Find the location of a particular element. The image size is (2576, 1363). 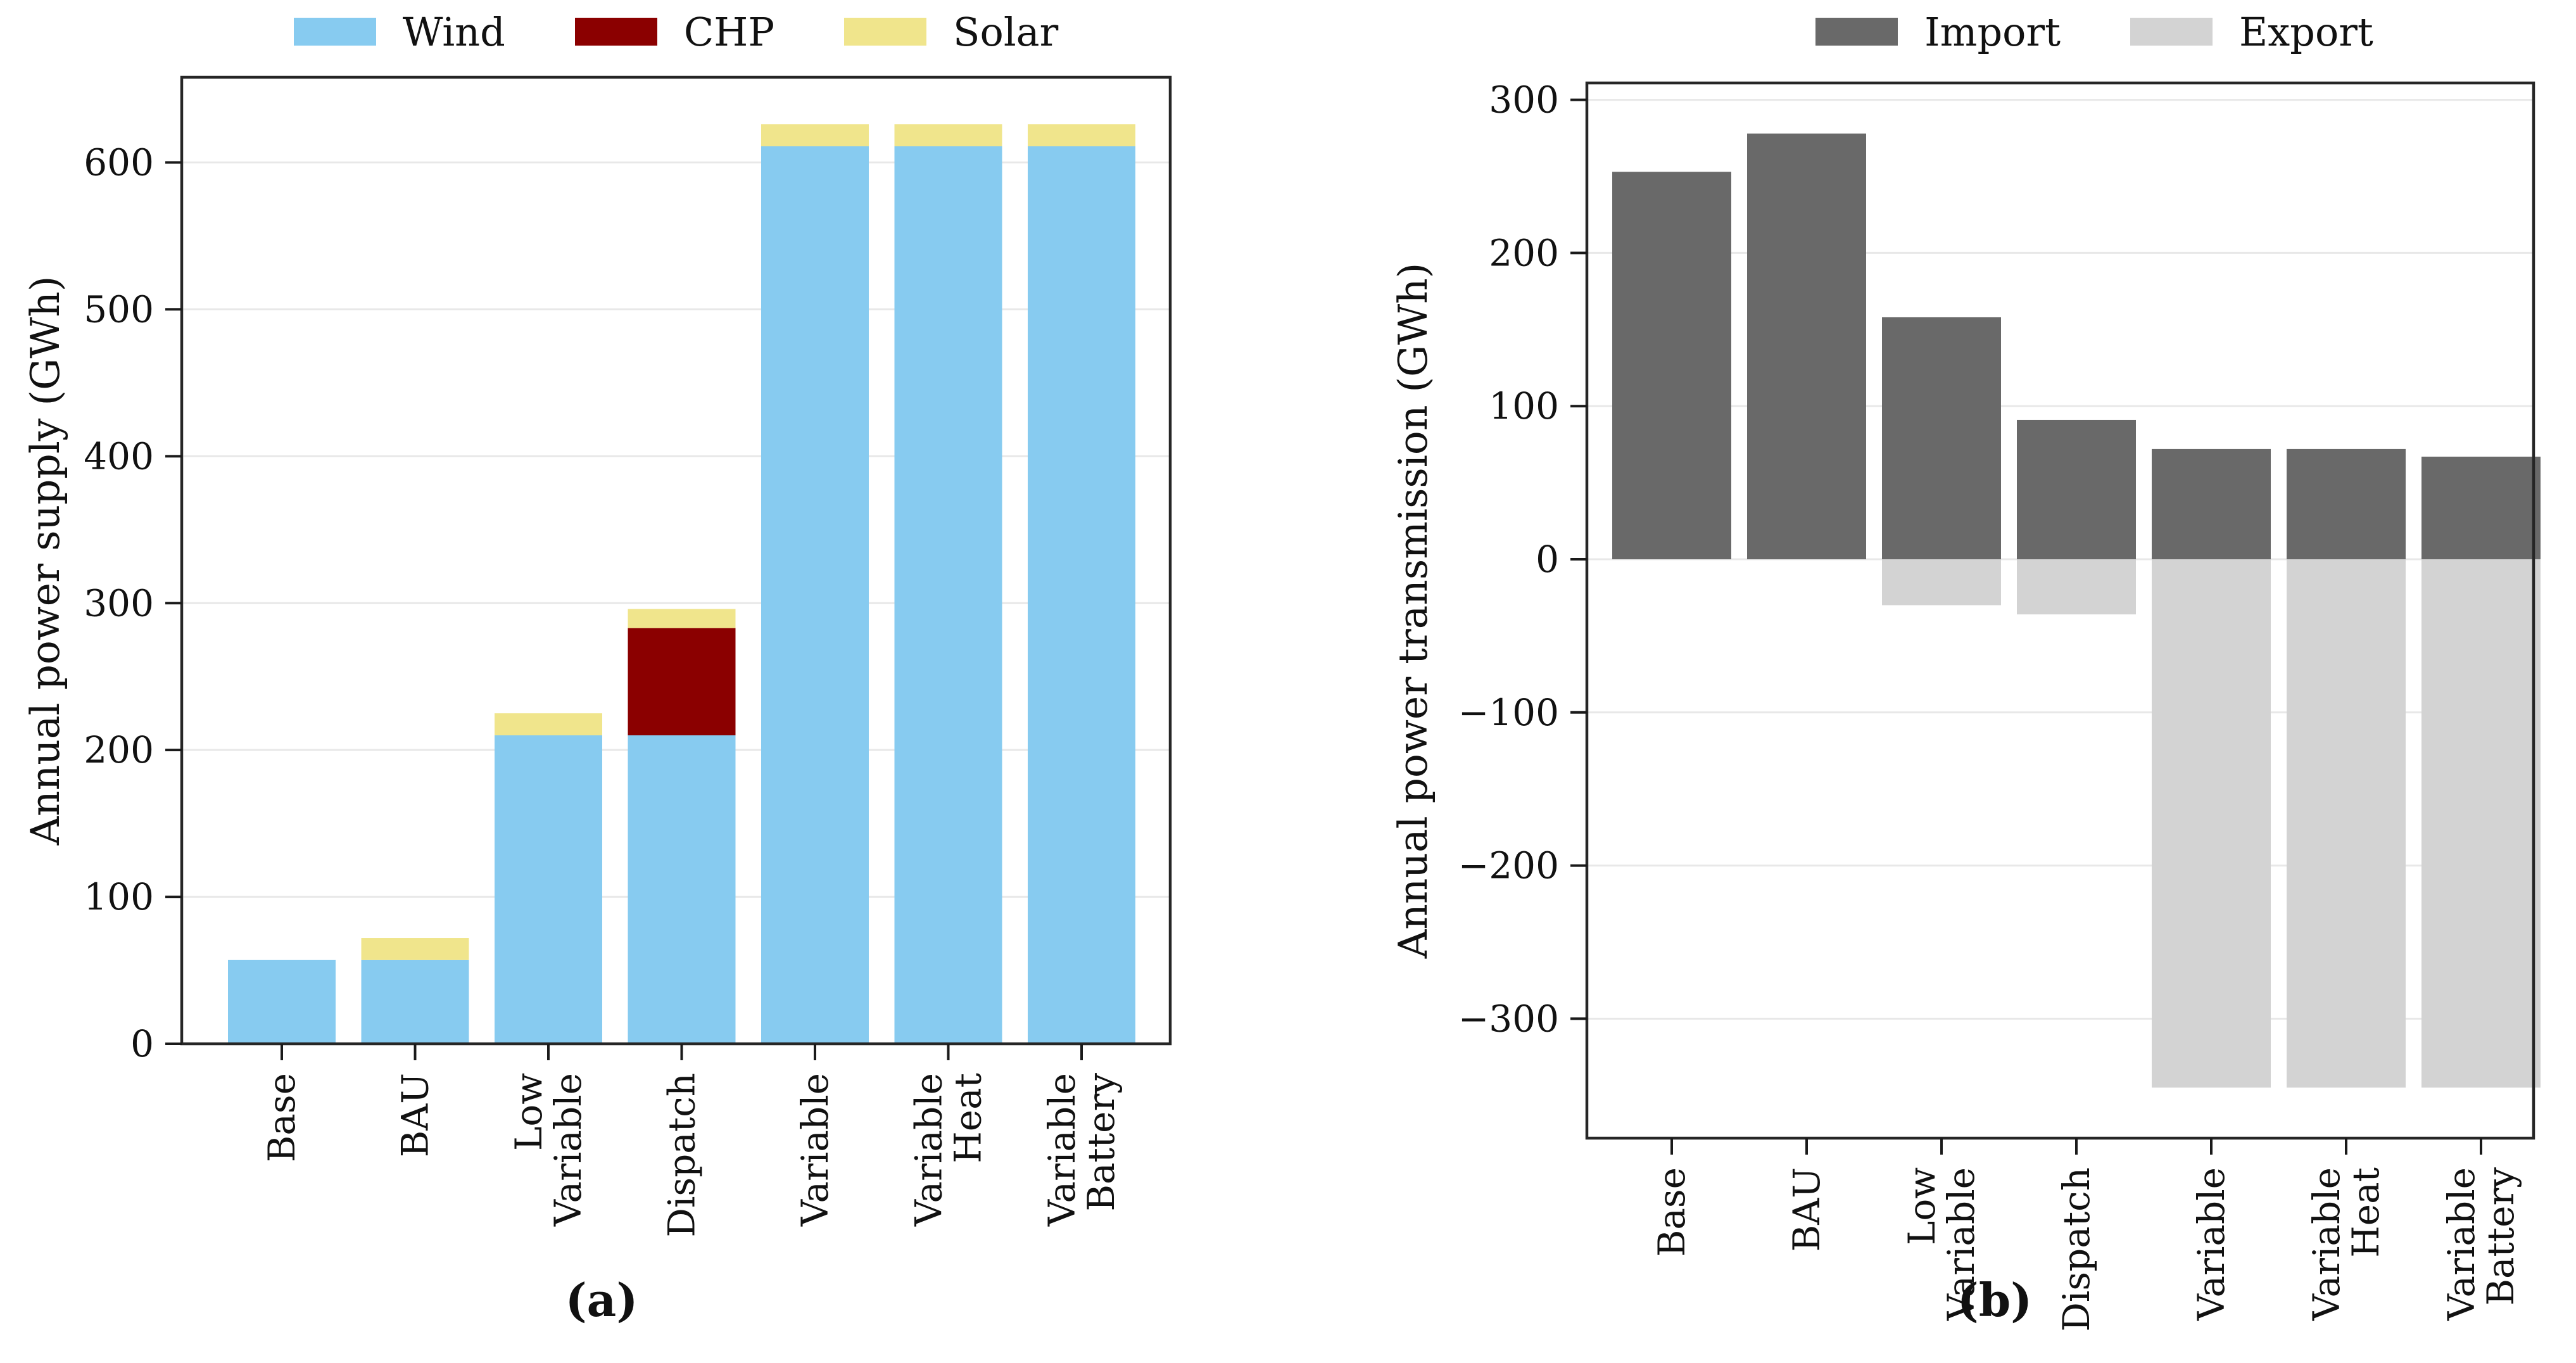

bar-wind-dispatch is located at coordinates (682, 889).